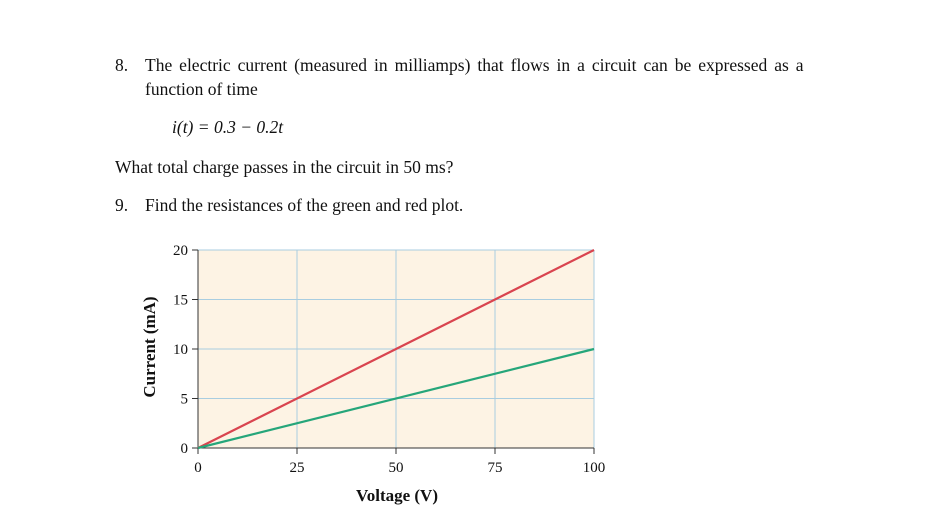  What do you see at coordinates (228, 127) in the screenshot?
I see `question-8-equation: i(t) = 0.3 − 0.2t` at bounding box center [228, 127].